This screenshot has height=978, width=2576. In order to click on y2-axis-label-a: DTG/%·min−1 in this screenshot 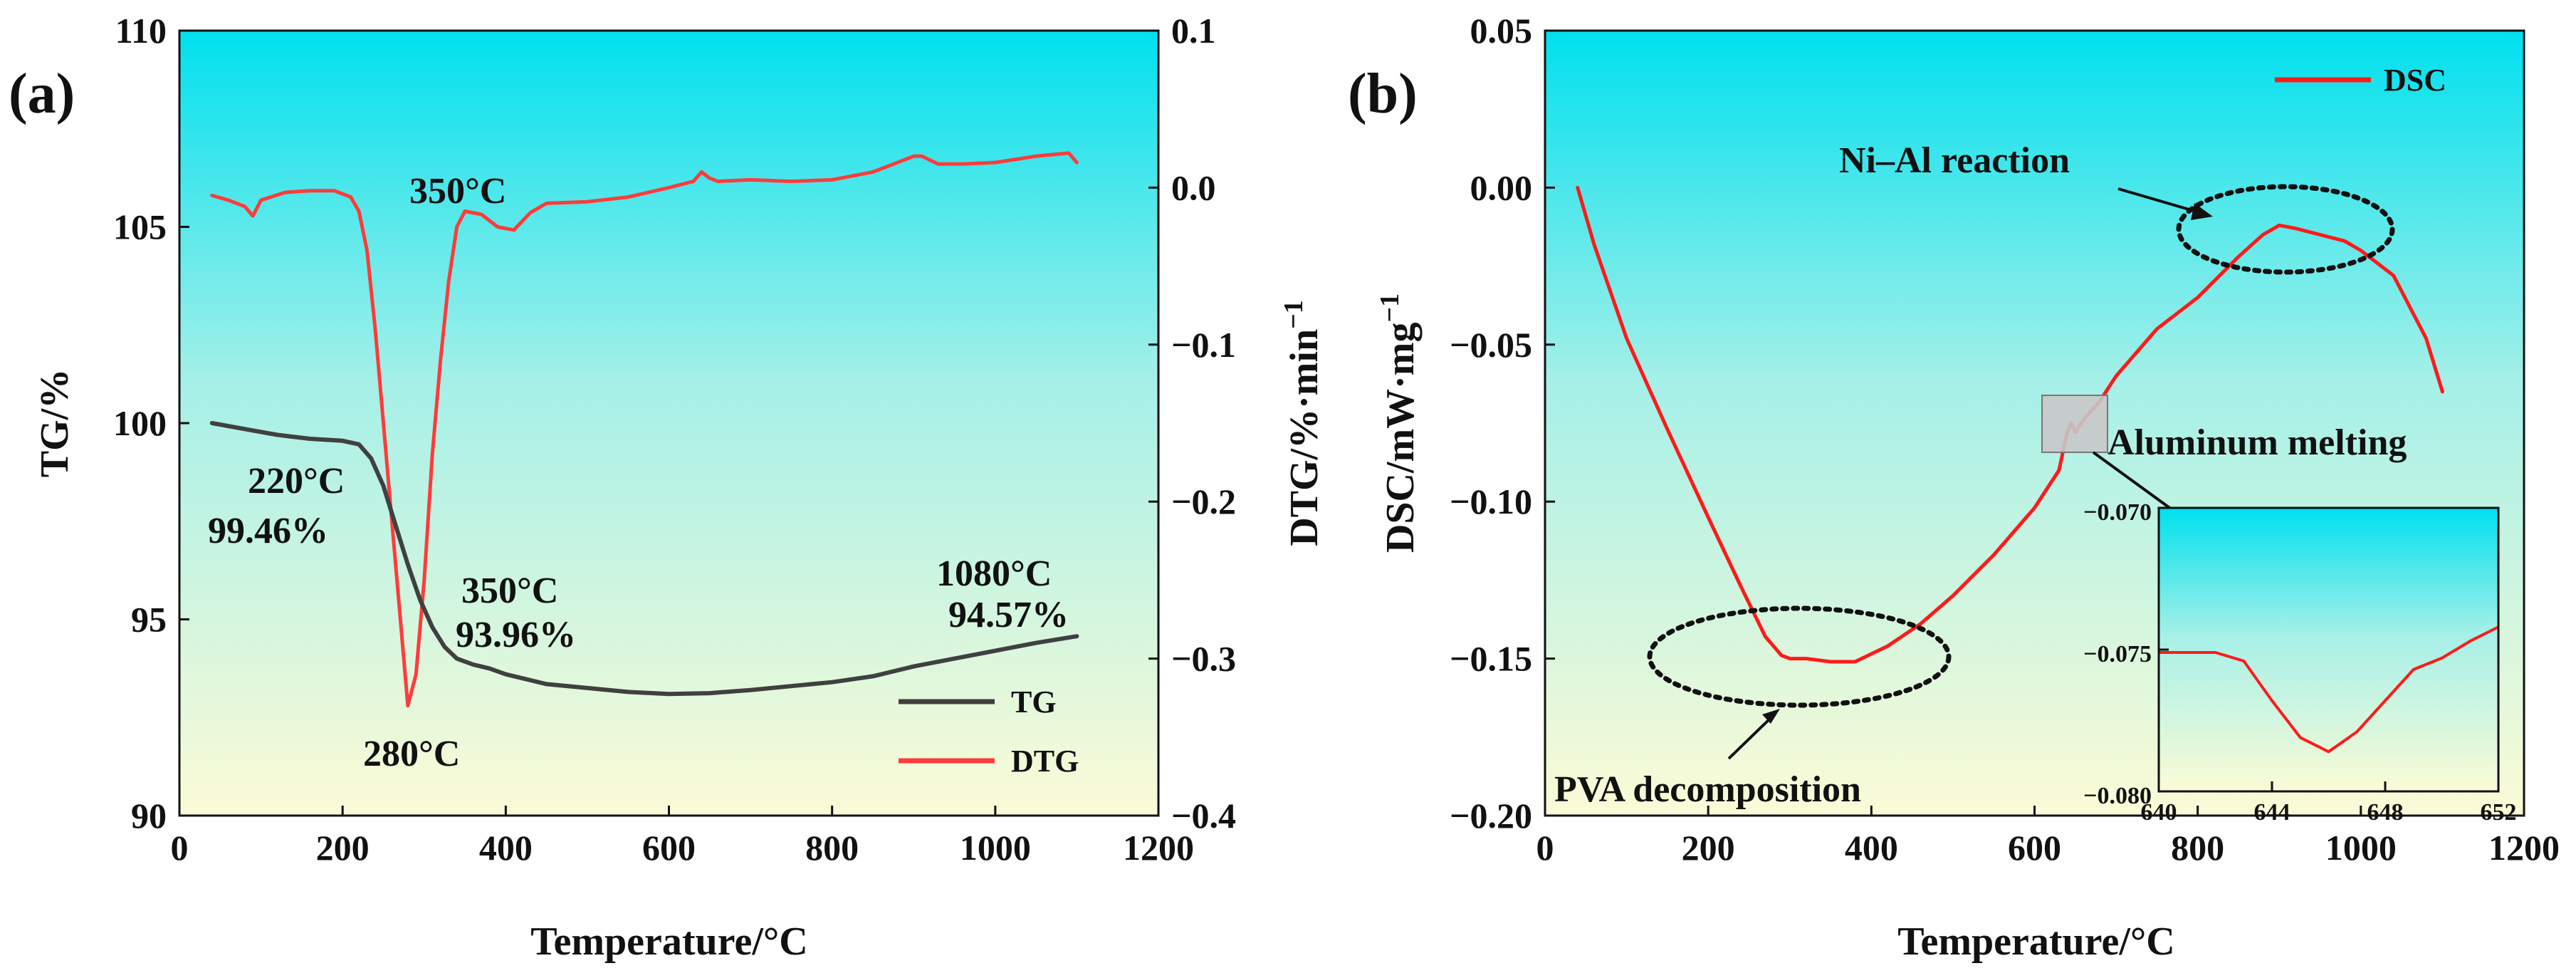, I will do `click(1302, 423)`.